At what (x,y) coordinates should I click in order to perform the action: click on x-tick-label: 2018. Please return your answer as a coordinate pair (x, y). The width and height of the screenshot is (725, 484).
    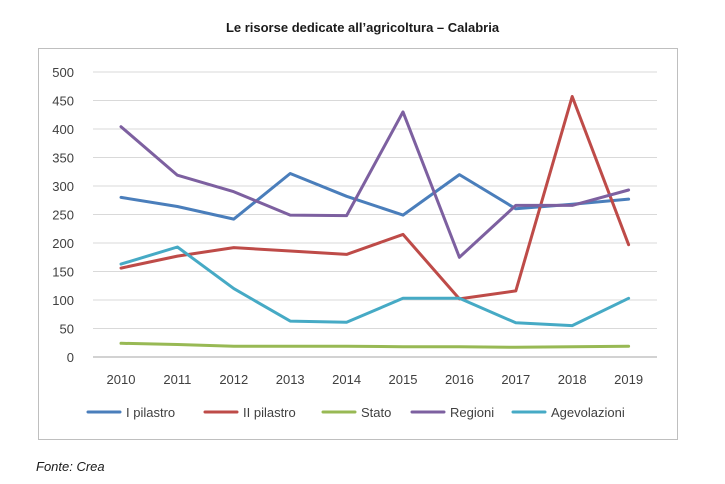
    Looking at the image, I should click on (572, 379).